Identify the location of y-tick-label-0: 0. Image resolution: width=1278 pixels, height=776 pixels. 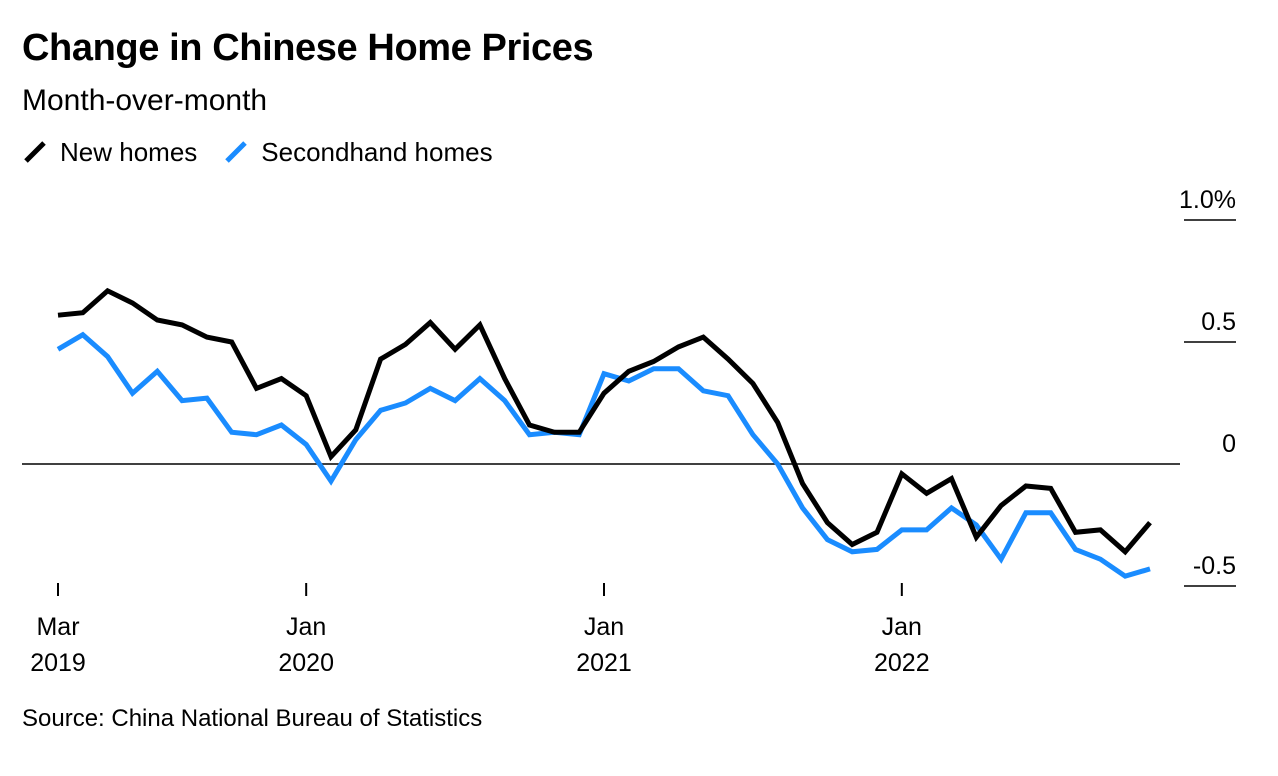
(1229, 444).